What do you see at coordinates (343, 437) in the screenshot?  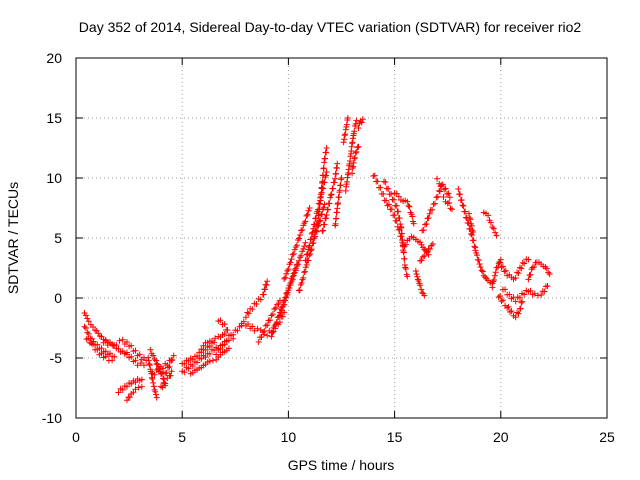 I see `x-tick-labels: 0 5 10 15 20 25` at bounding box center [343, 437].